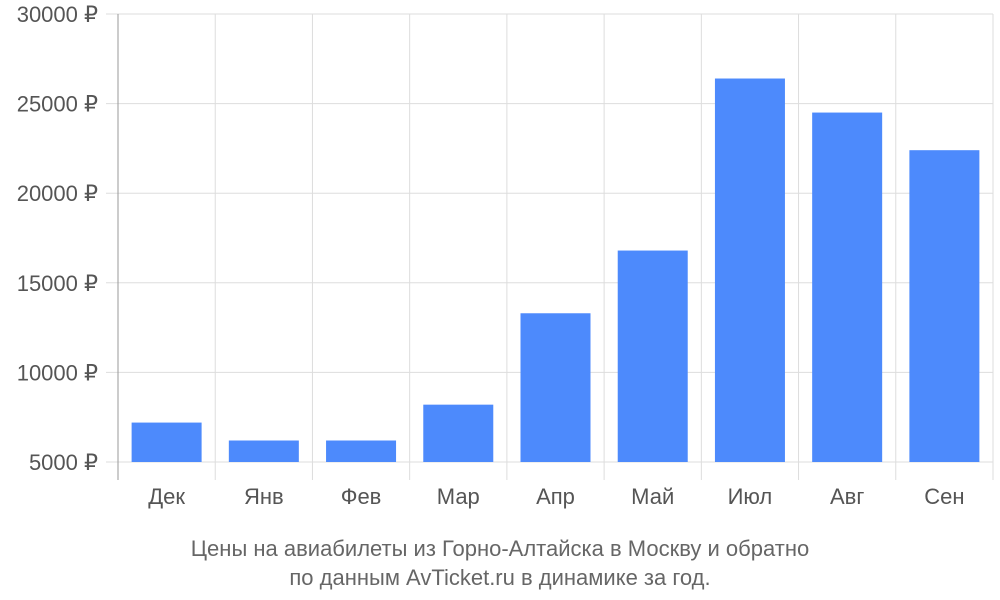 This screenshot has height=600, width=1000. I want to click on y-tick-label: 10000 ₽, so click(57, 372).